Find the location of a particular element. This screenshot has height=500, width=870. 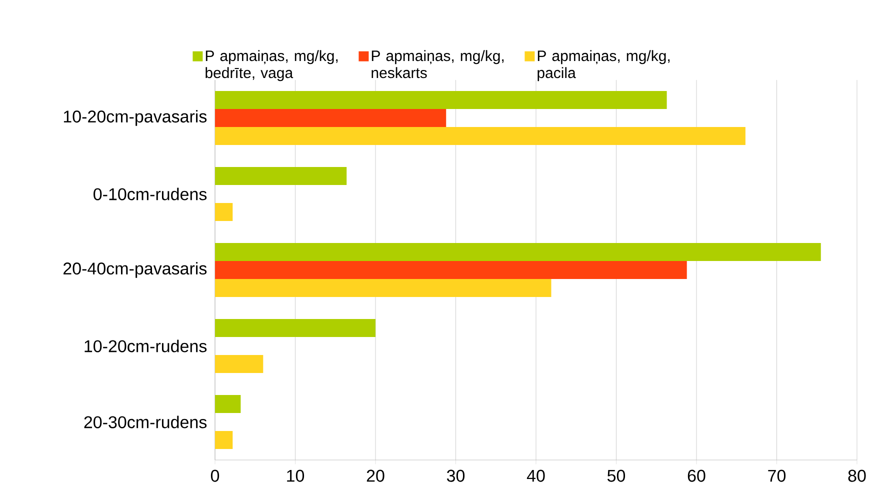

y-tick-label: 20-30cm-rudens is located at coordinates (145, 422).